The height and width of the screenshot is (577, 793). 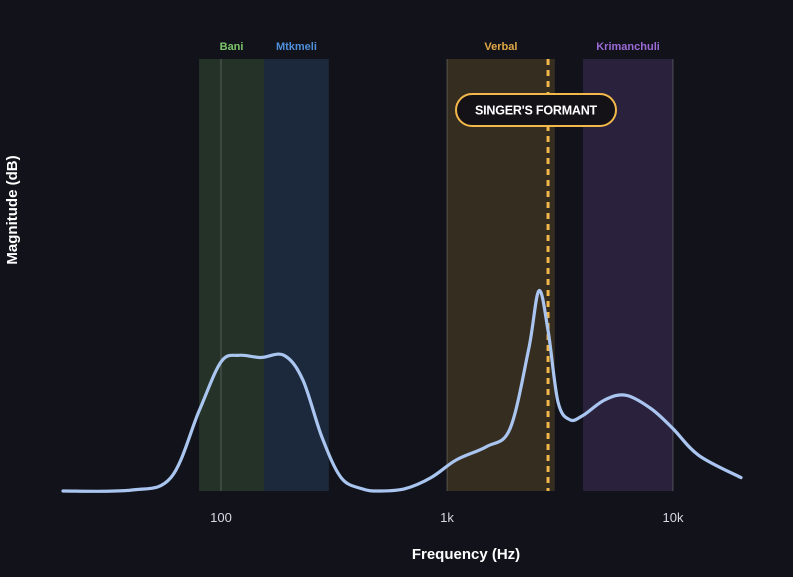 I want to click on band-mtkmeli, so click(x=296, y=275).